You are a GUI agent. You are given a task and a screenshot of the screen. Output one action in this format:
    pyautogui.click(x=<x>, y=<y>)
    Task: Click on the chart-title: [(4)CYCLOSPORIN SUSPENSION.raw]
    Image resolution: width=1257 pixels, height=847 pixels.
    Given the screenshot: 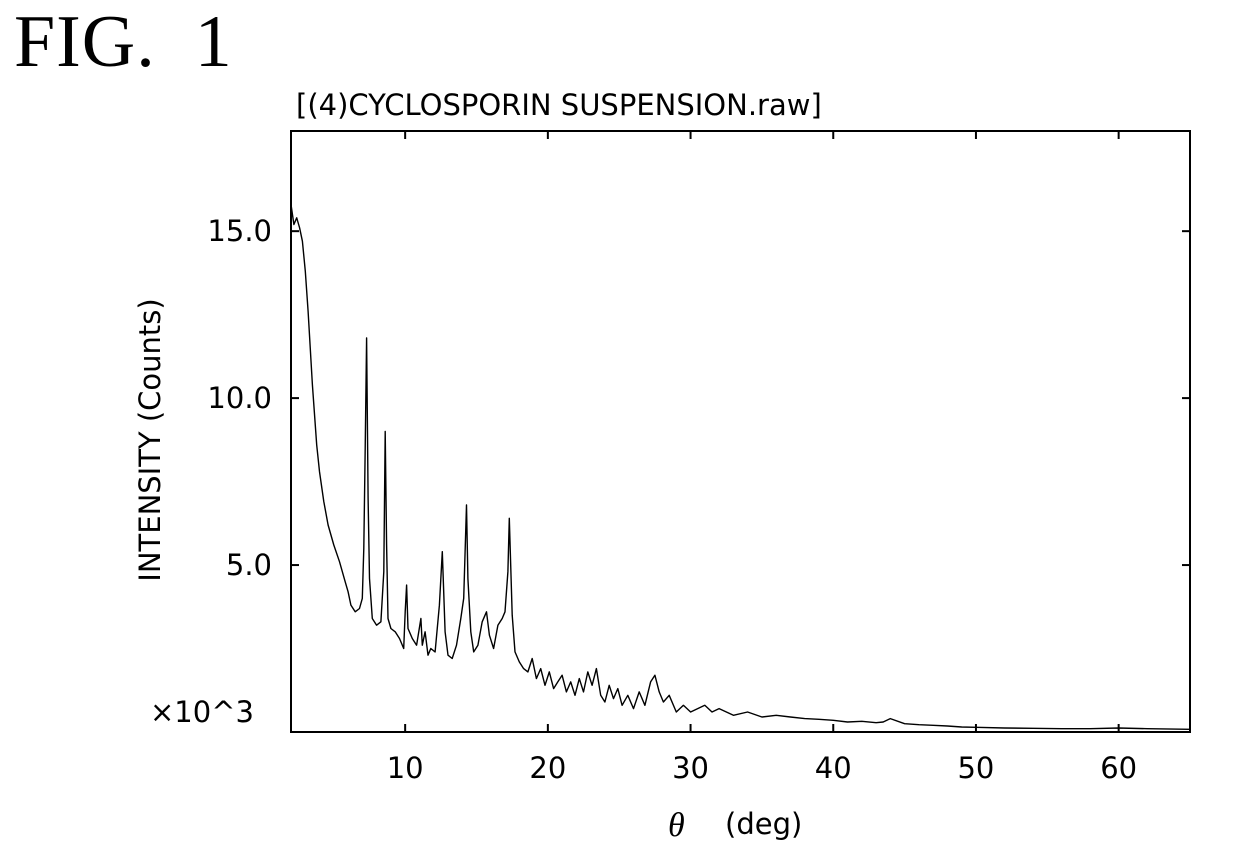 What is the action you would take?
    pyautogui.click(x=559, y=105)
    